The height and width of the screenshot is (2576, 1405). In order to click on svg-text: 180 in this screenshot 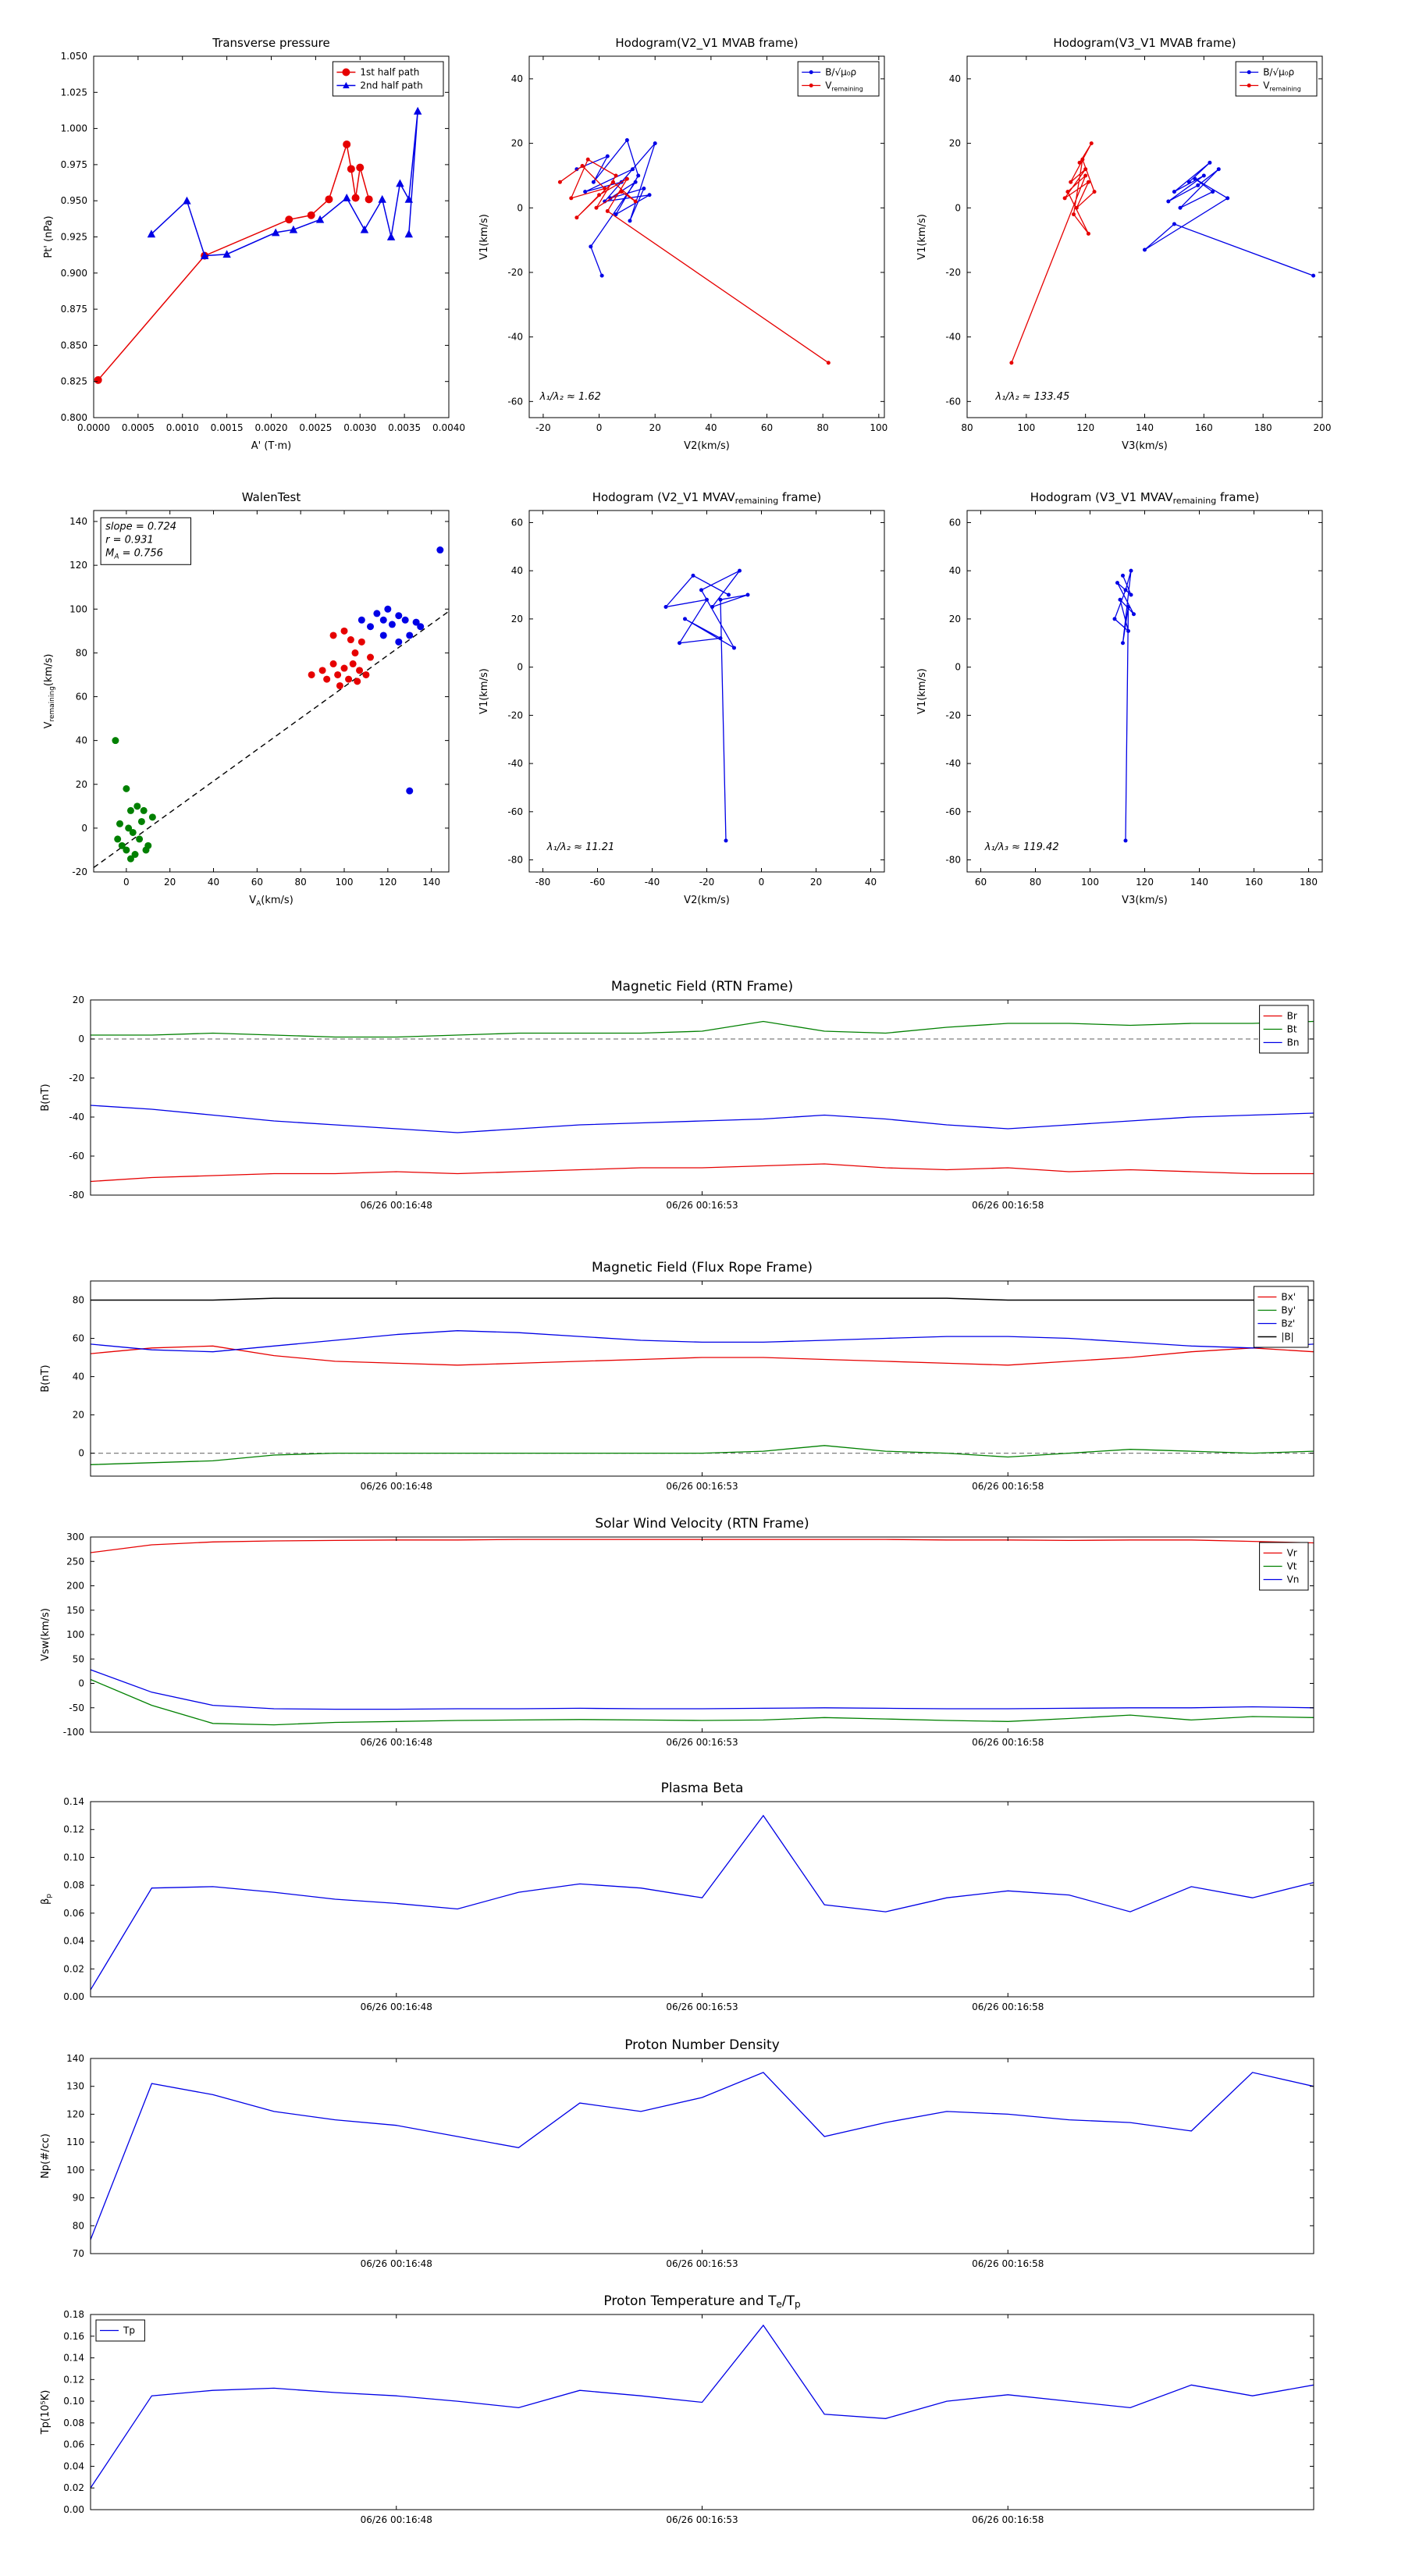, I will do `click(1309, 882)`.